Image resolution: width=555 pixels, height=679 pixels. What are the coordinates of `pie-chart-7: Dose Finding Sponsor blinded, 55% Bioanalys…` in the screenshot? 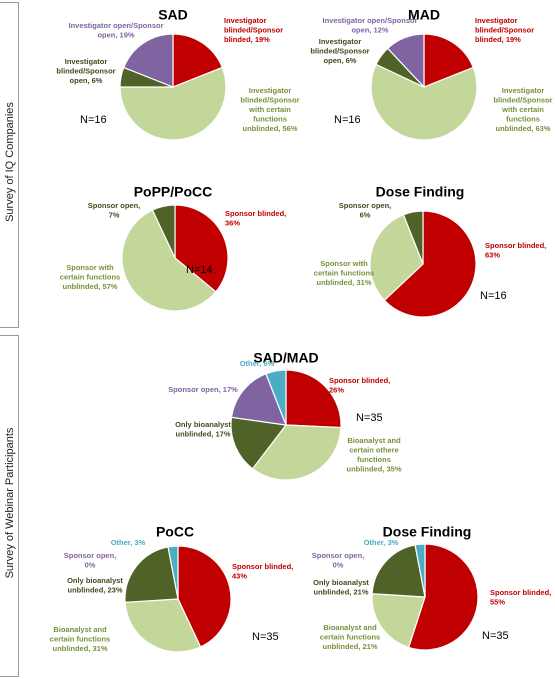 It's located at (432, 587).